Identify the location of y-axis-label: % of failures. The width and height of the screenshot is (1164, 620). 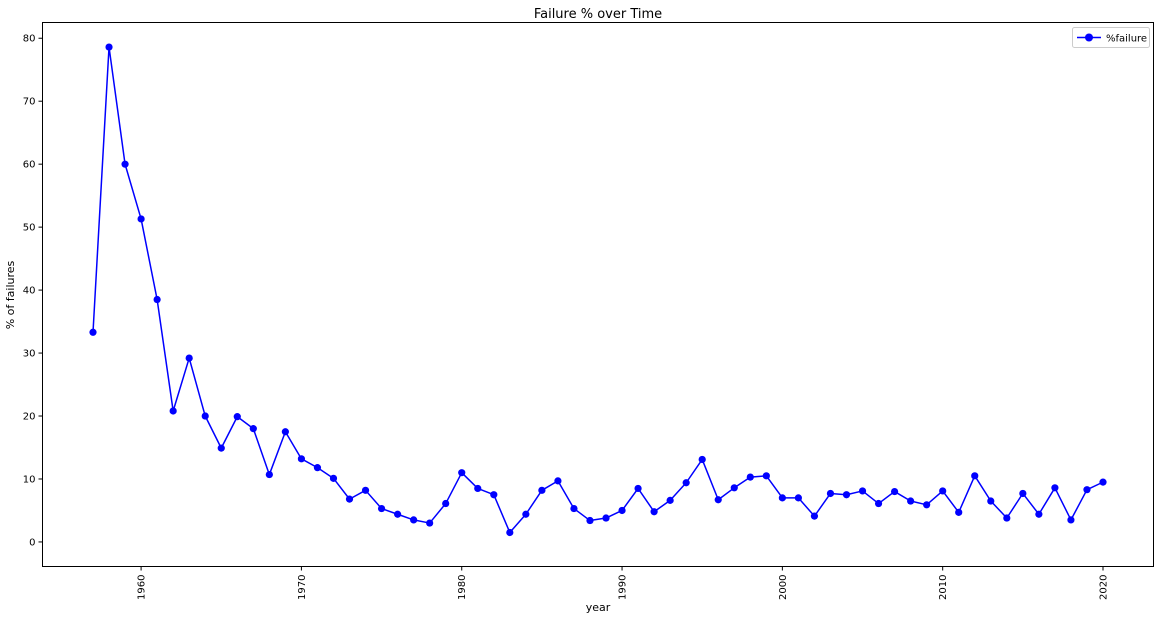
(10, 294).